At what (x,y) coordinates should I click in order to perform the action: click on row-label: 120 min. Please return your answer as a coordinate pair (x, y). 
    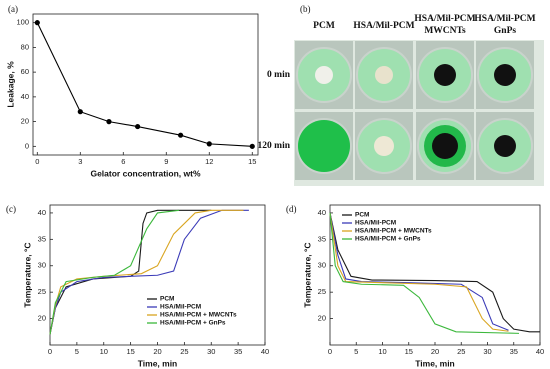
    Looking at the image, I should click on (274, 146).